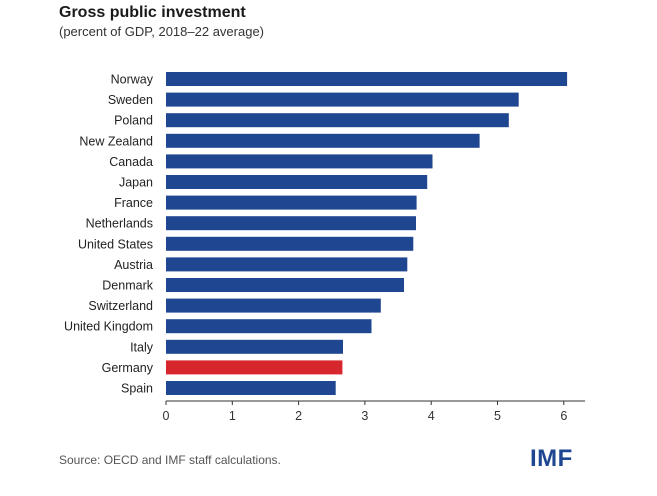 The image size is (657, 496). I want to click on bar-france, so click(291, 202).